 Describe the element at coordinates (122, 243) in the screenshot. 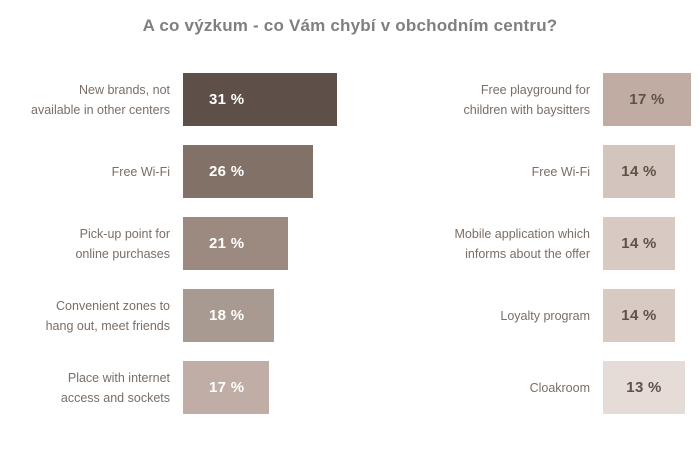

I see `bar-category-label: Pick-up point for online purchases` at that location.